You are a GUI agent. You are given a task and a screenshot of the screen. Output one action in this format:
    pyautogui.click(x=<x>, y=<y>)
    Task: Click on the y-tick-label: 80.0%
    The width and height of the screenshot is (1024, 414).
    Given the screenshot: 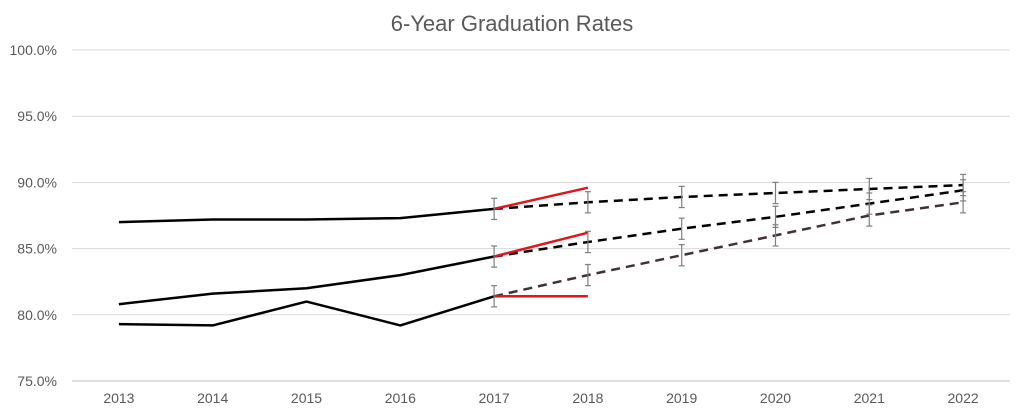 What is the action you would take?
    pyautogui.click(x=37, y=315)
    